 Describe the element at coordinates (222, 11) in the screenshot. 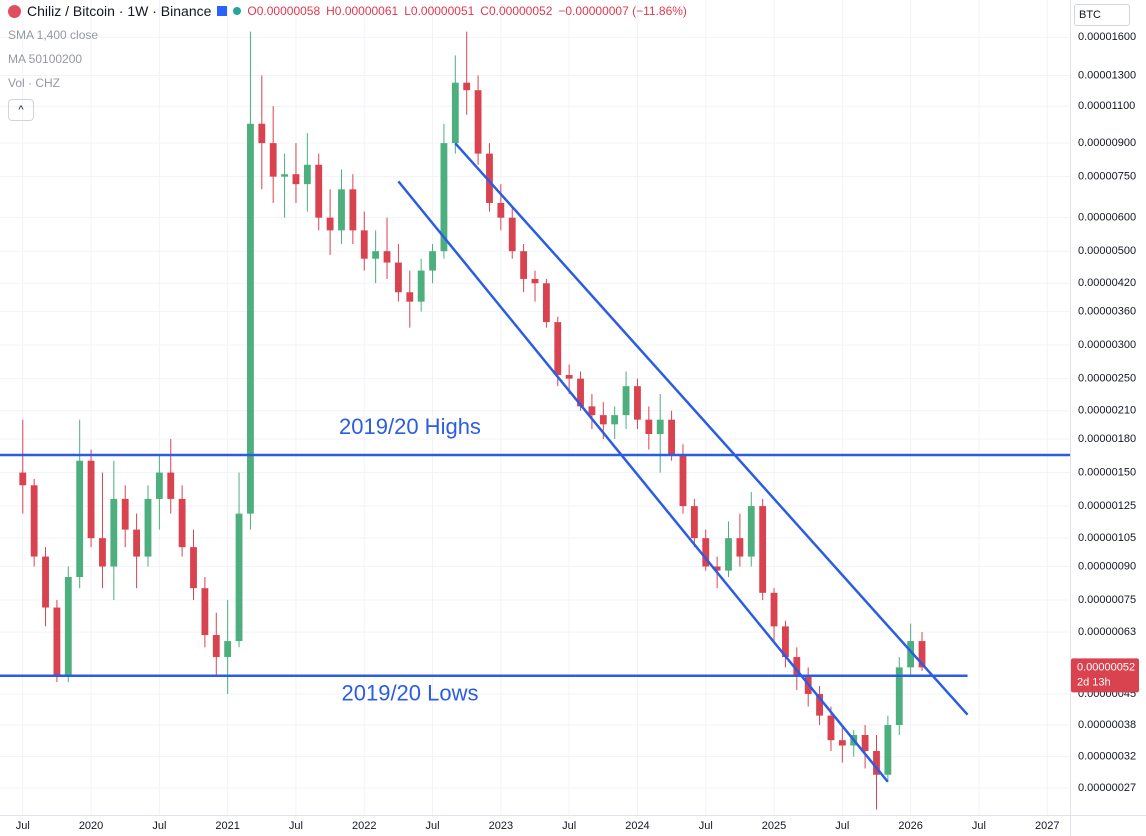

I see `flag-icon` at that location.